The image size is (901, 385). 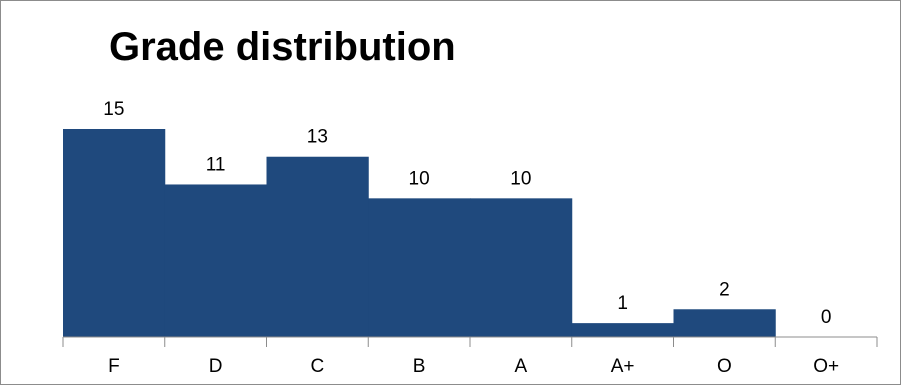 I want to click on value-label-B: 10, so click(x=419, y=178).